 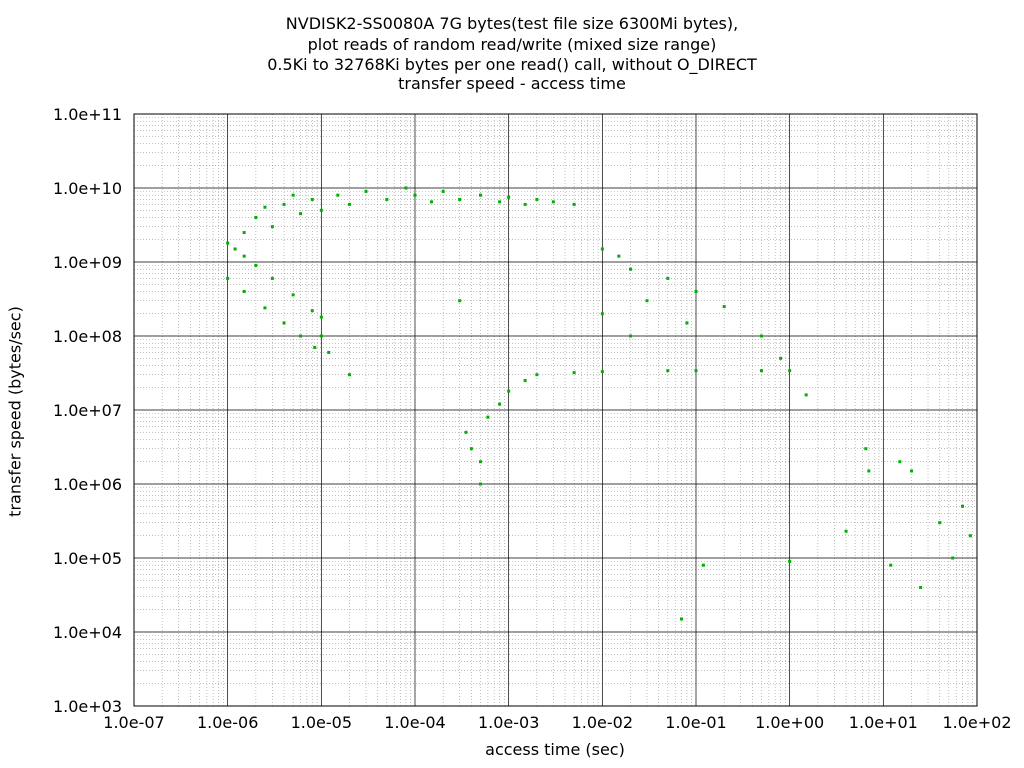 I want to click on x-tick-label: 1.0e-07, so click(x=133, y=722).